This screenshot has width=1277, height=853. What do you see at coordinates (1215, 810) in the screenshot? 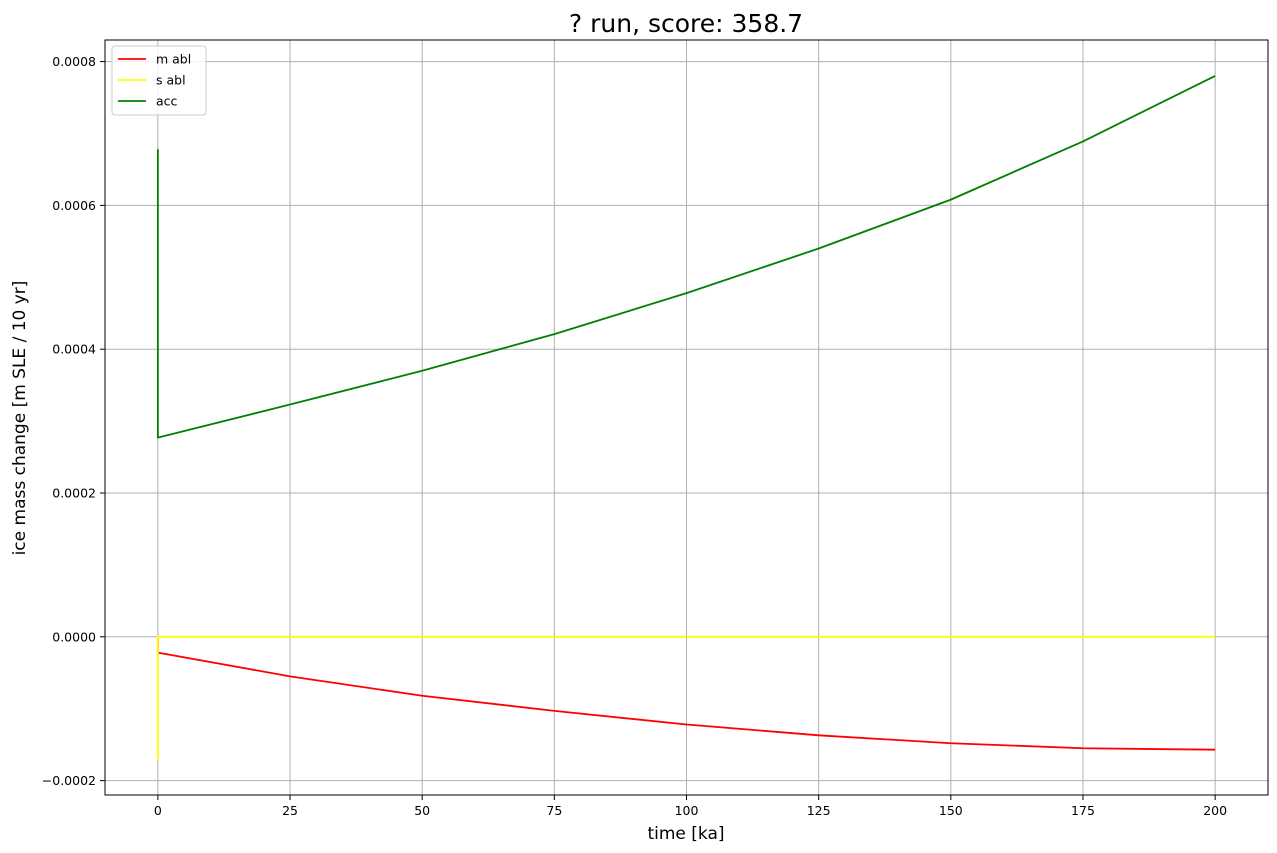
I see `x-tick-label: 200` at bounding box center [1215, 810].